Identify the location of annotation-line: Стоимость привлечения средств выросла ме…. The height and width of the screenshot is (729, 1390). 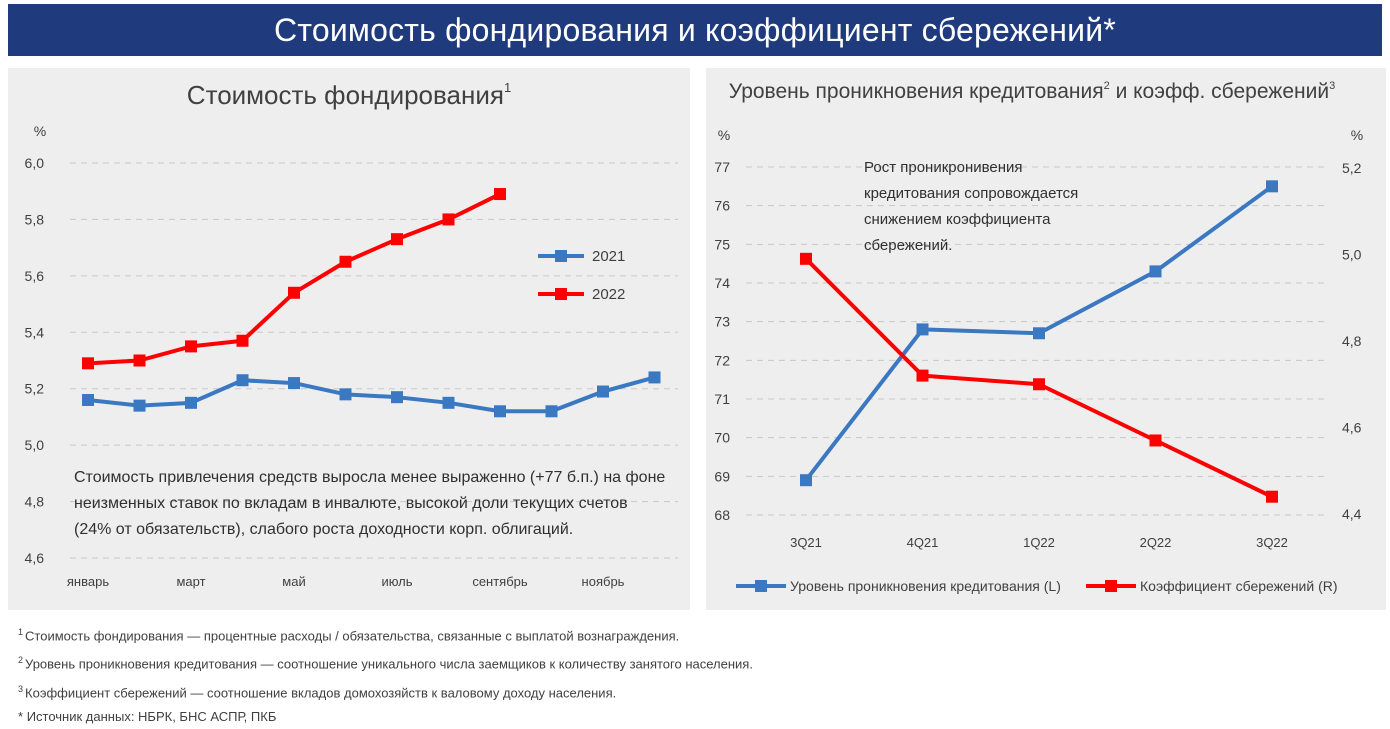
(369, 477).